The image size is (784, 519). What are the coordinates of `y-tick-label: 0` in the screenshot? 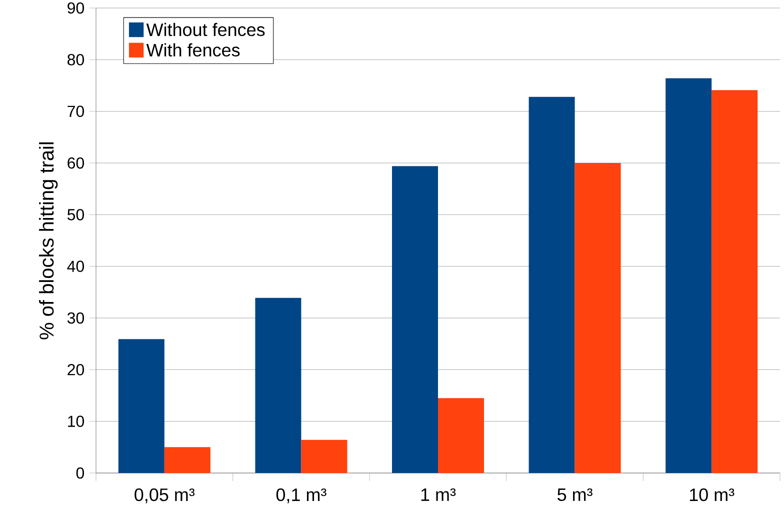 It's located at (80, 473).